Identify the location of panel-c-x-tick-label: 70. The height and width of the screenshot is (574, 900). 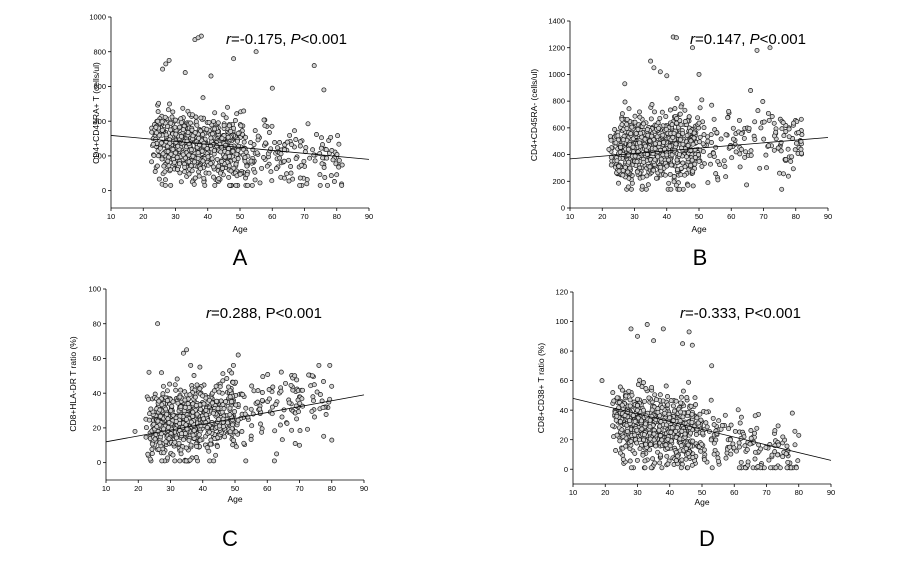
(299, 488).